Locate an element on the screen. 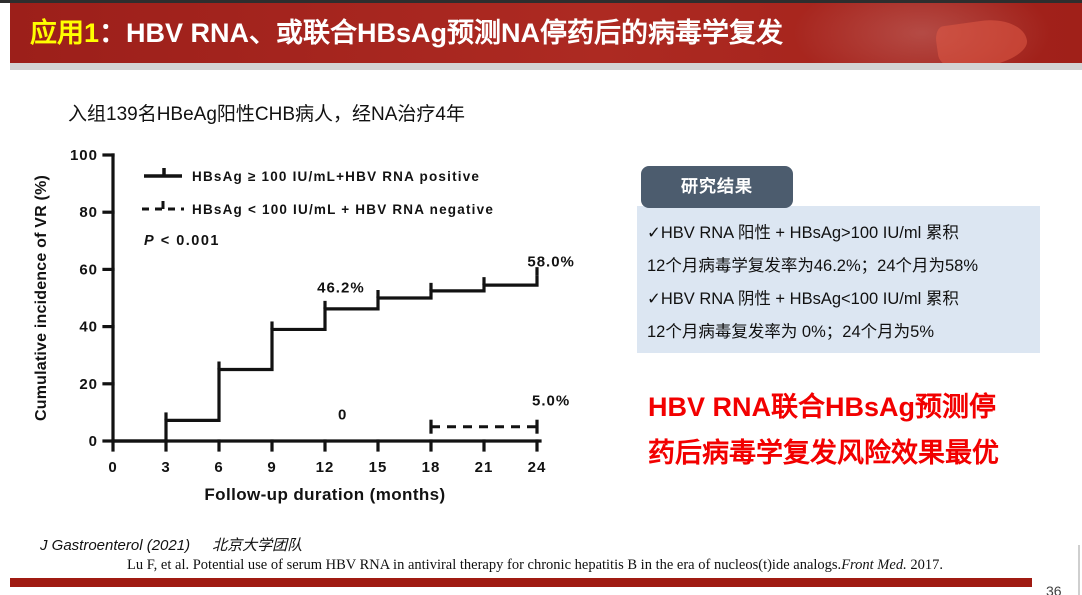 The width and height of the screenshot is (1082, 595). citation-journal: J Gastroenterol (2021) is located at coordinates (115, 545).